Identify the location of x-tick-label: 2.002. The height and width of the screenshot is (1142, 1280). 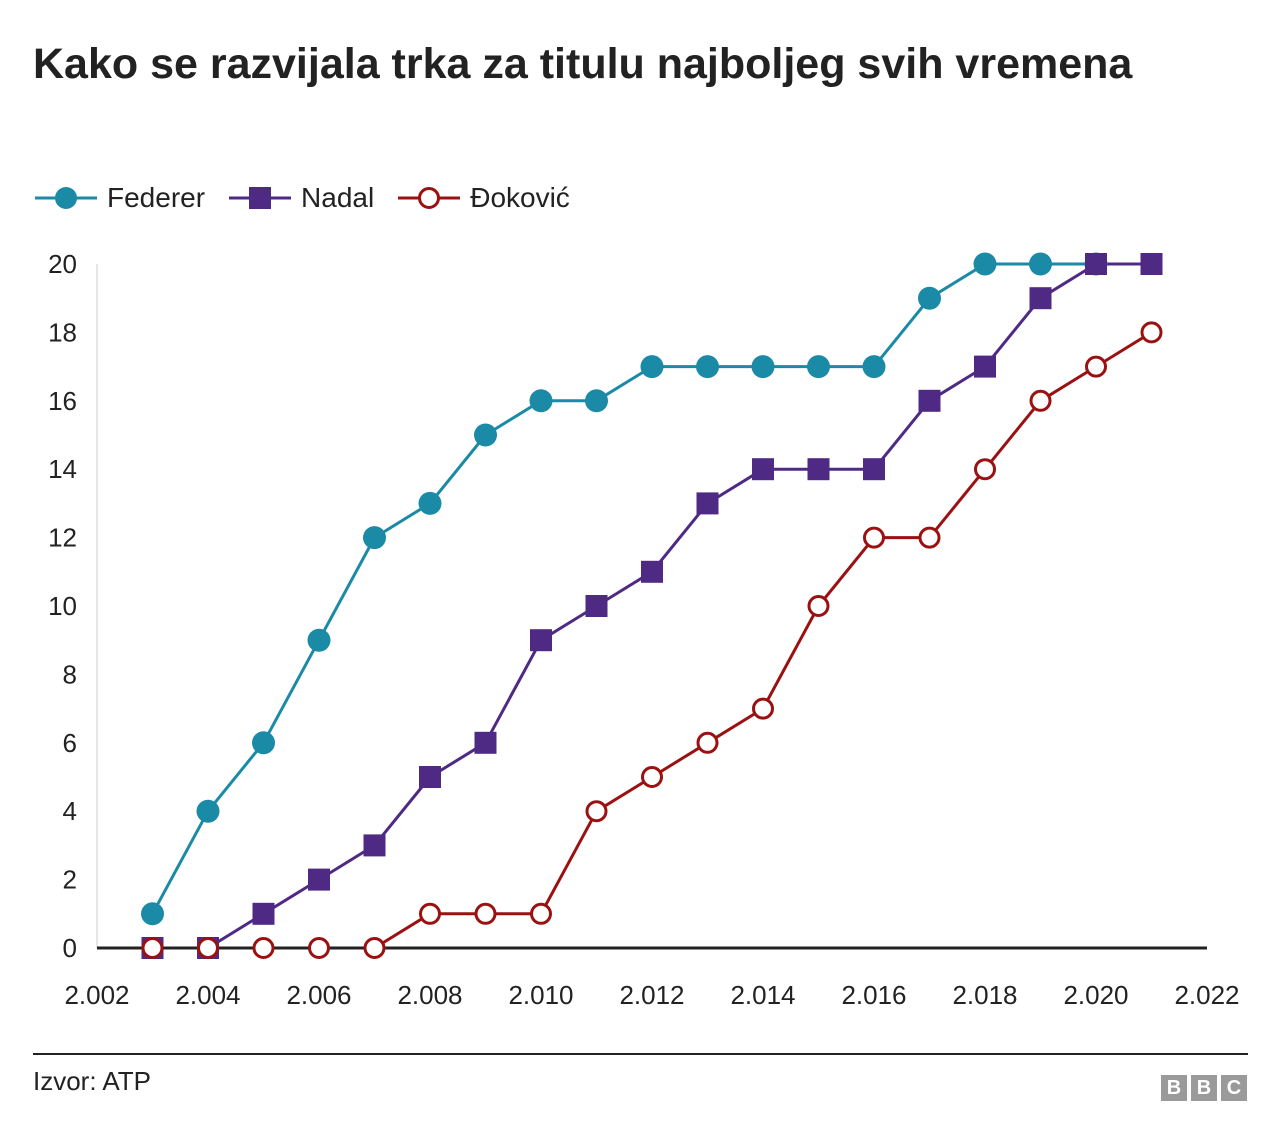
(96, 995).